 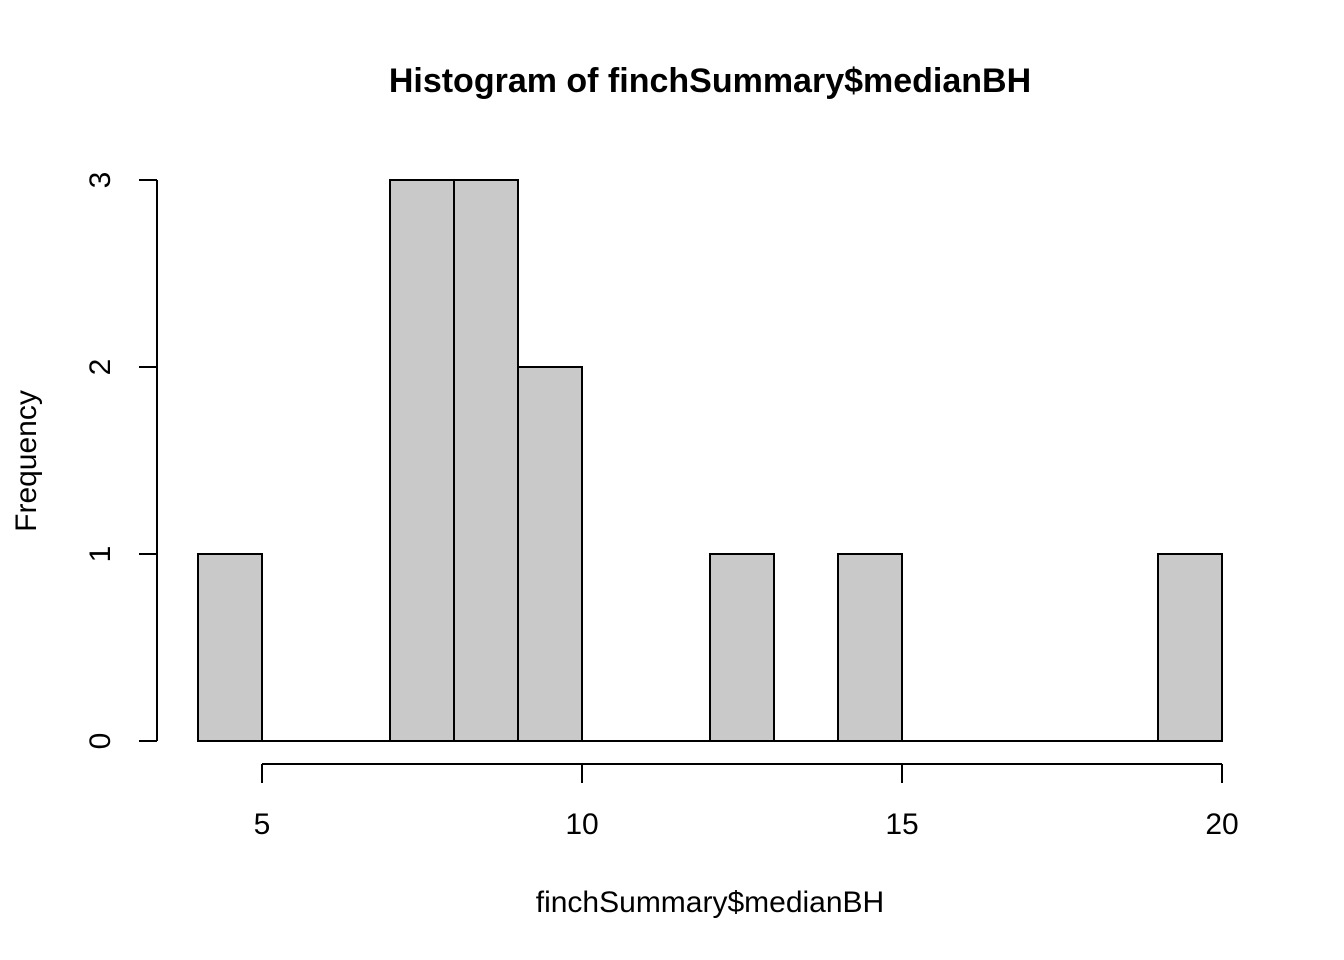 I want to click on x-axis-label: finchSummary$medianBH, so click(x=710, y=902).